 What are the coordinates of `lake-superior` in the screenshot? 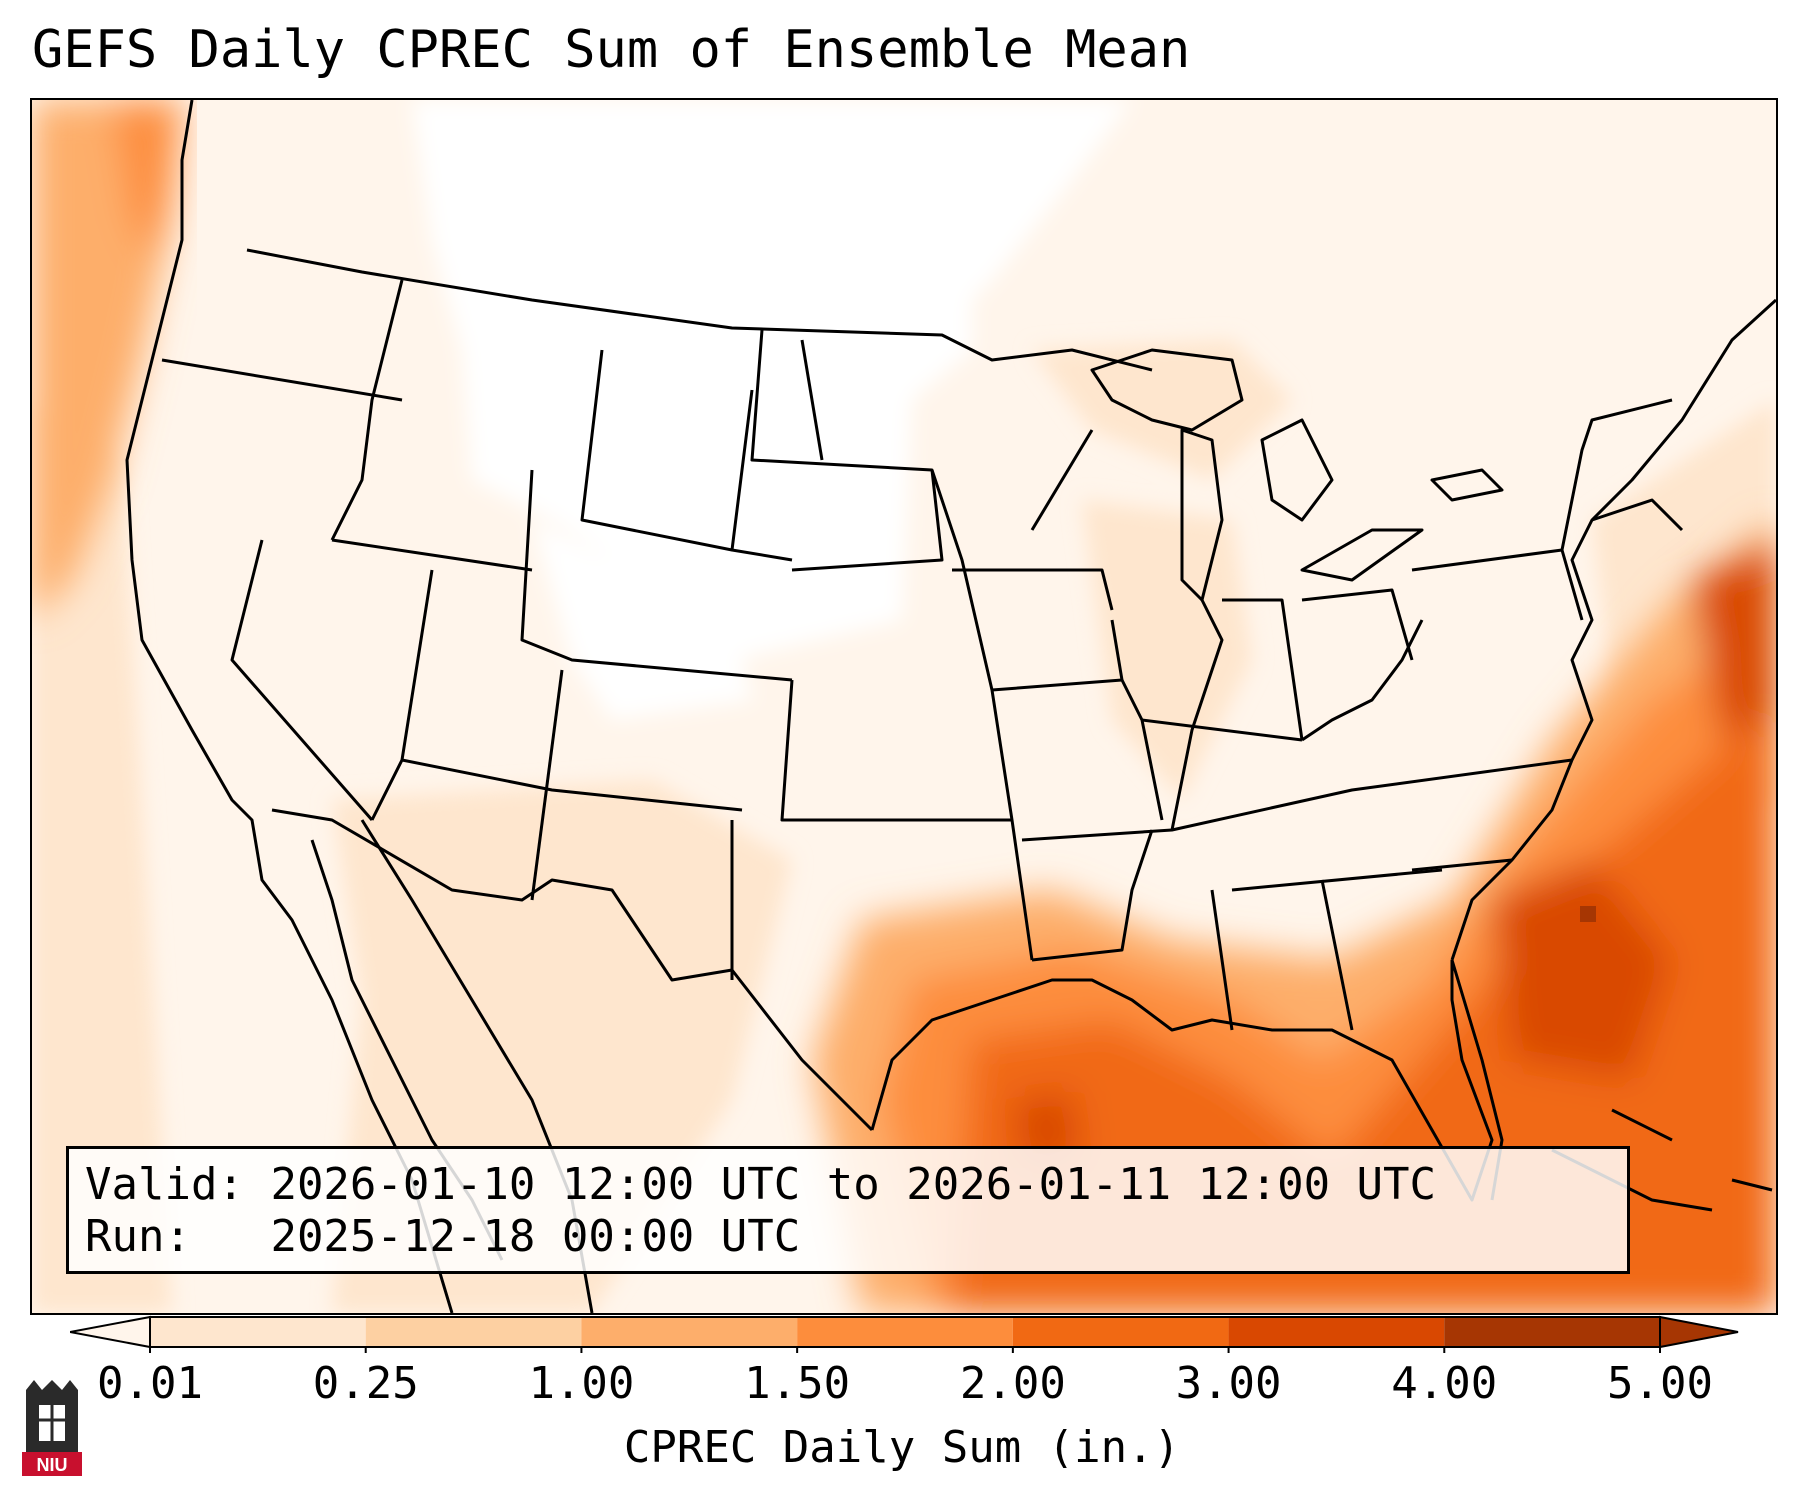 It's located at (1167, 390).